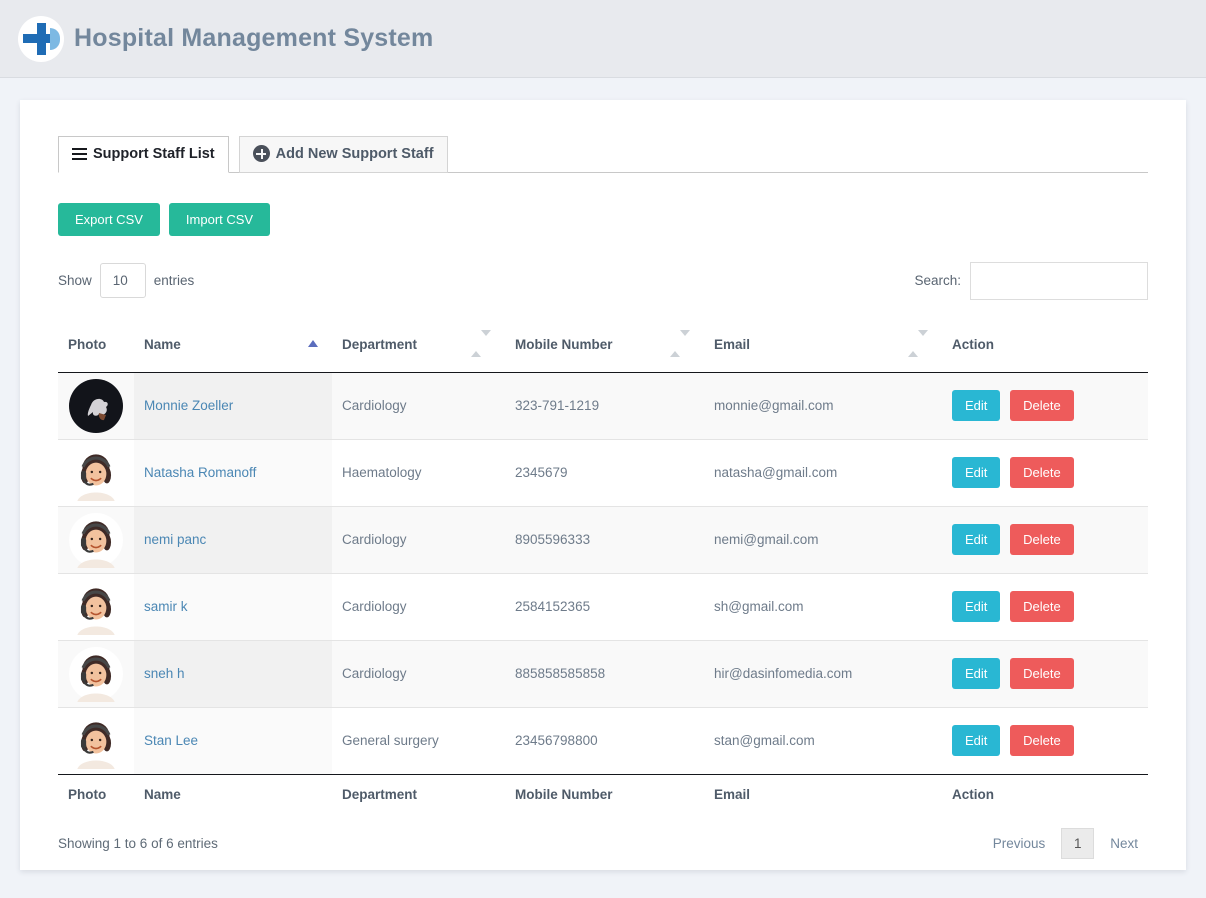 This screenshot has height=898, width=1206. I want to click on column-header-photo: Photo, so click(96, 346).